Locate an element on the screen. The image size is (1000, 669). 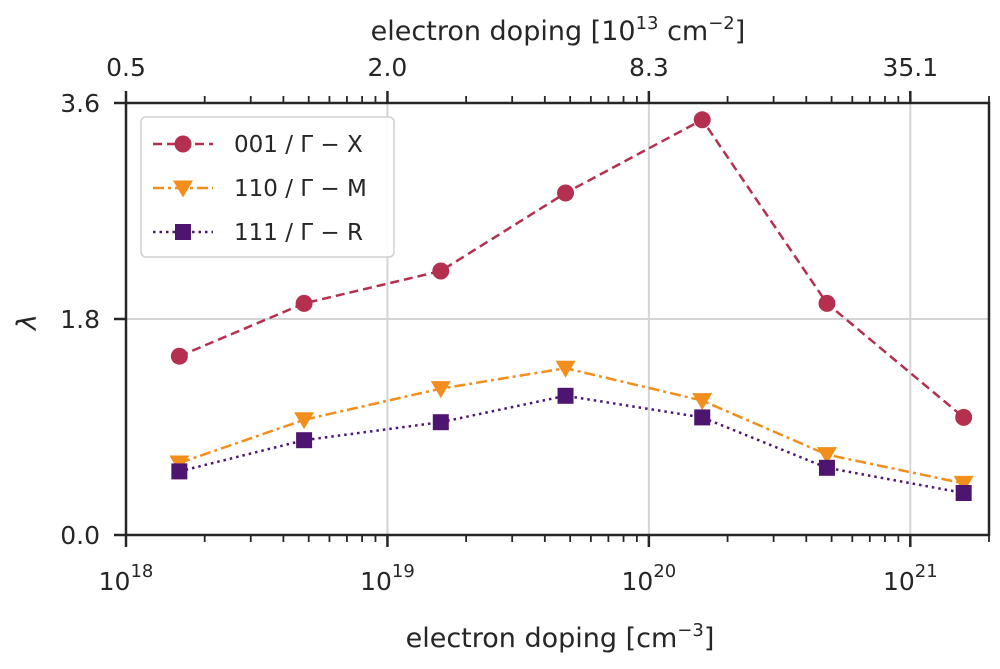
x-tick-label: 1018 is located at coordinates (126, 578).